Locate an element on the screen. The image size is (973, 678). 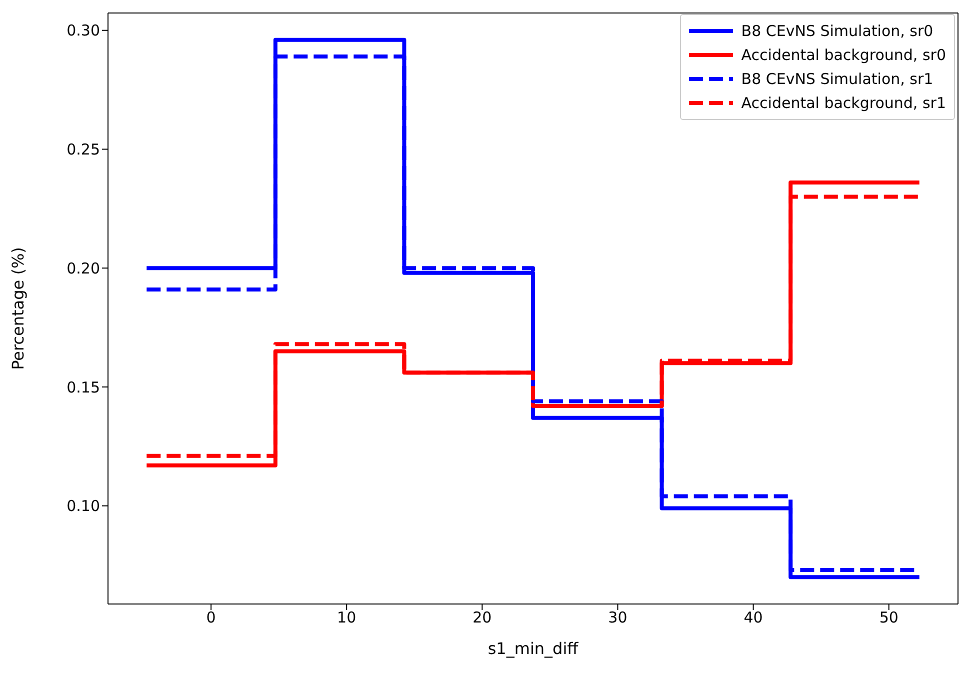
x-tick-label: 30 is located at coordinates (618, 617).